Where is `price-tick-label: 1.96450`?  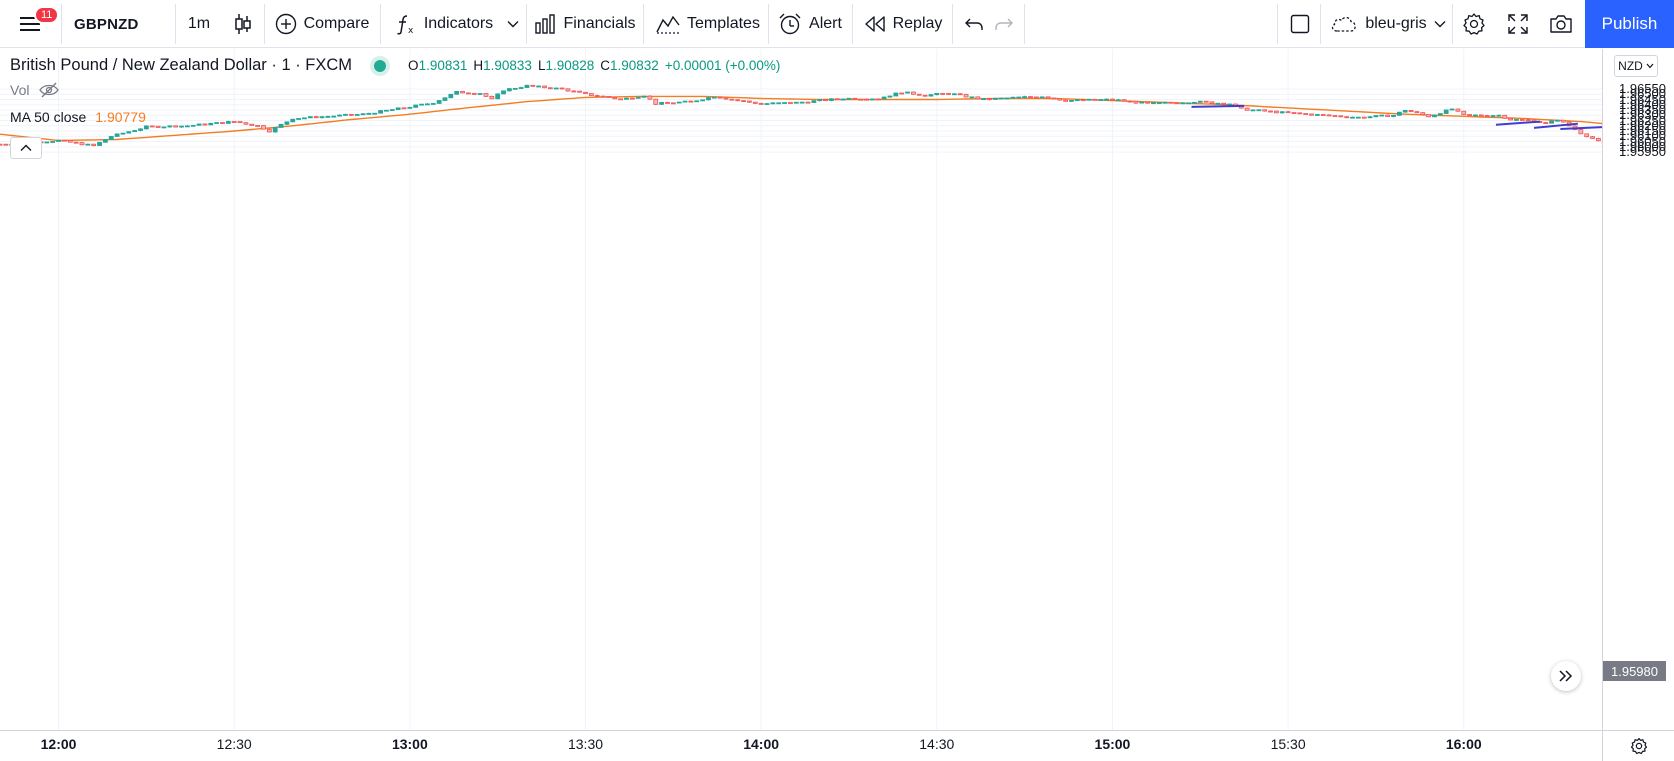
price-tick-label: 1.96450 is located at coordinates (1642, 99).